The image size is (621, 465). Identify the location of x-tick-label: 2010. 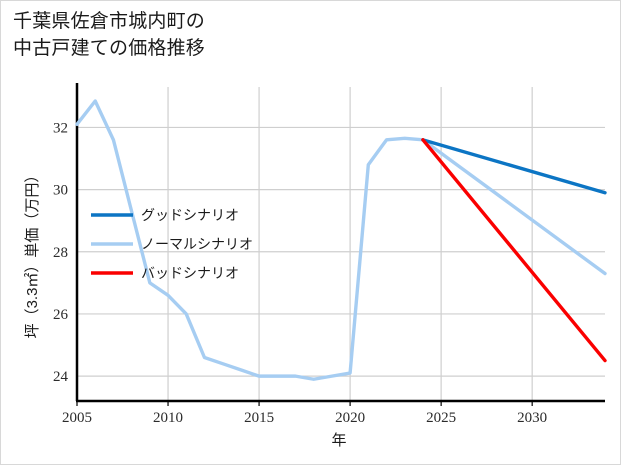
(168, 418).